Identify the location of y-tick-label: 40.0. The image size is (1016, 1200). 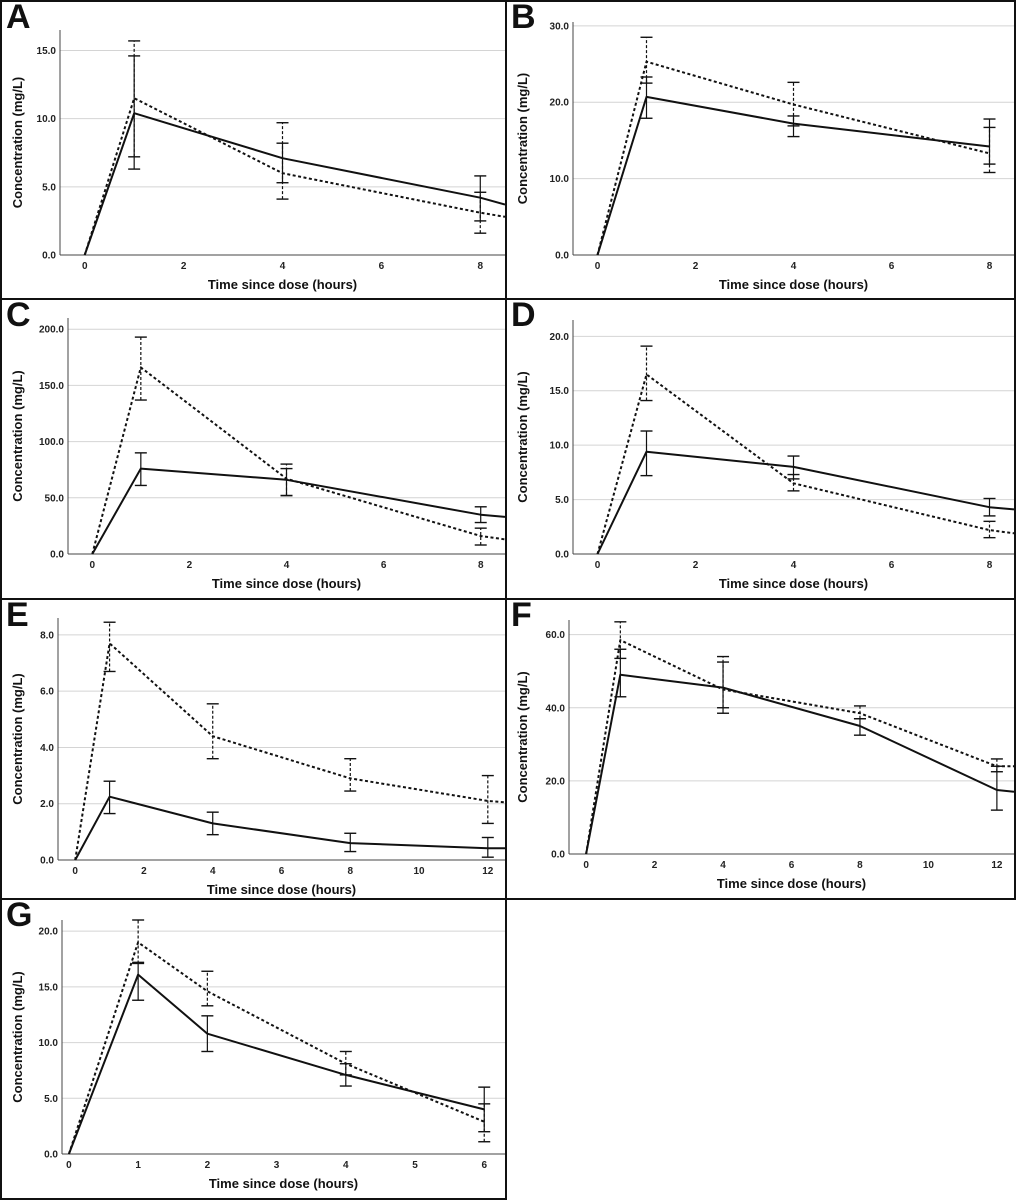
(556, 708).